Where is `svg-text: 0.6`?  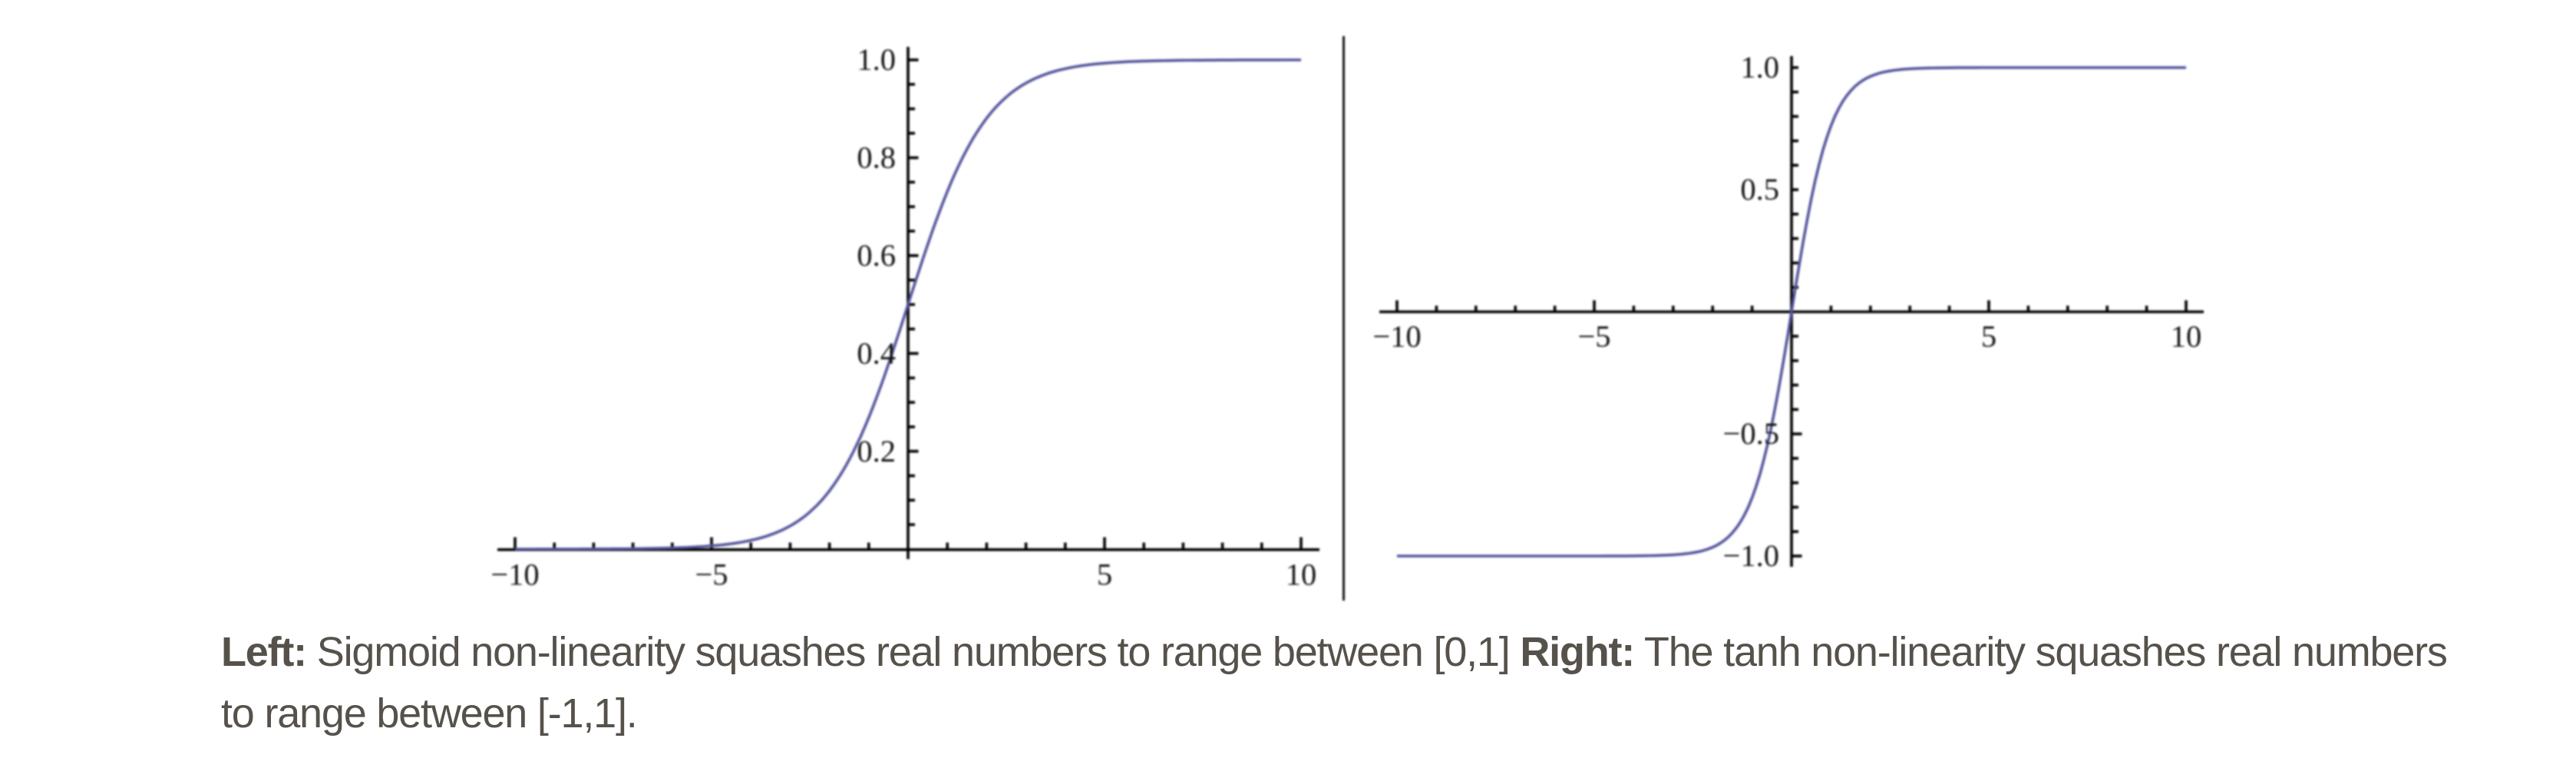 svg-text: 0.6 is located at coordinates (876, 255).